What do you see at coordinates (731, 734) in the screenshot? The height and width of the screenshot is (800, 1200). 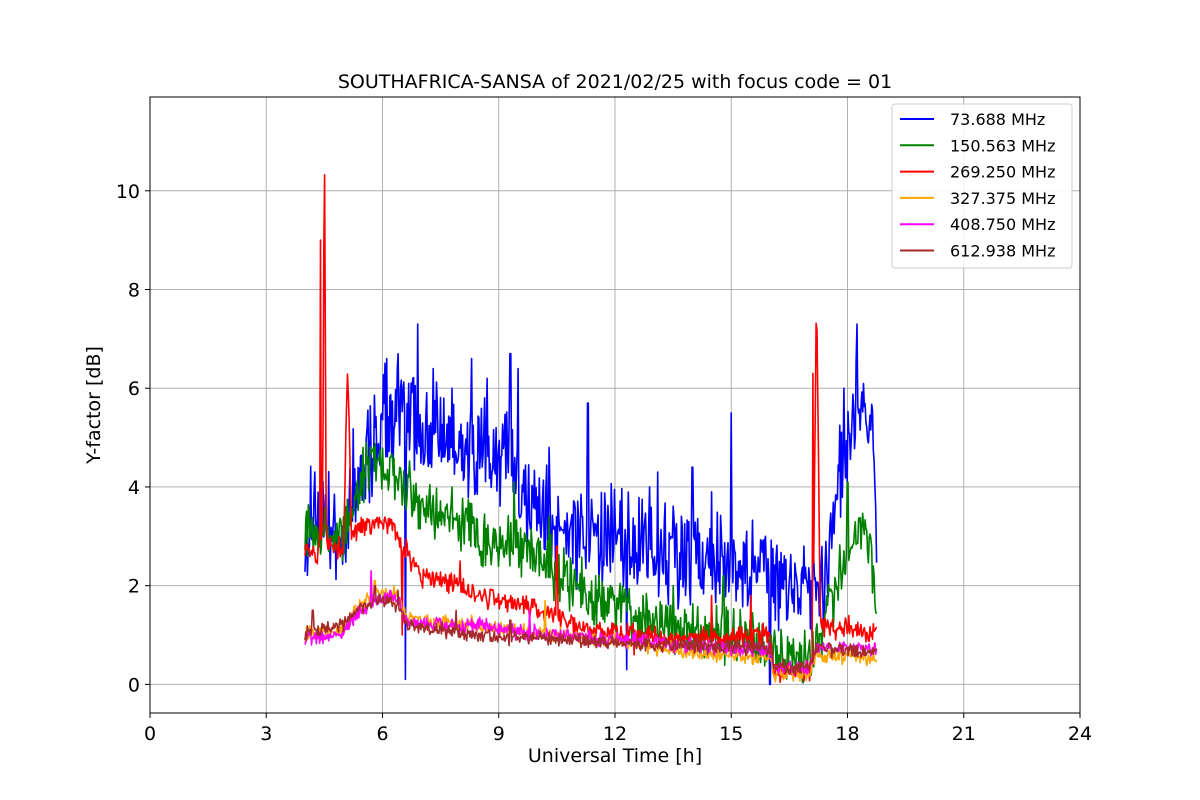 I see `x-tick-label: 15` at bounding box center [731, 734].